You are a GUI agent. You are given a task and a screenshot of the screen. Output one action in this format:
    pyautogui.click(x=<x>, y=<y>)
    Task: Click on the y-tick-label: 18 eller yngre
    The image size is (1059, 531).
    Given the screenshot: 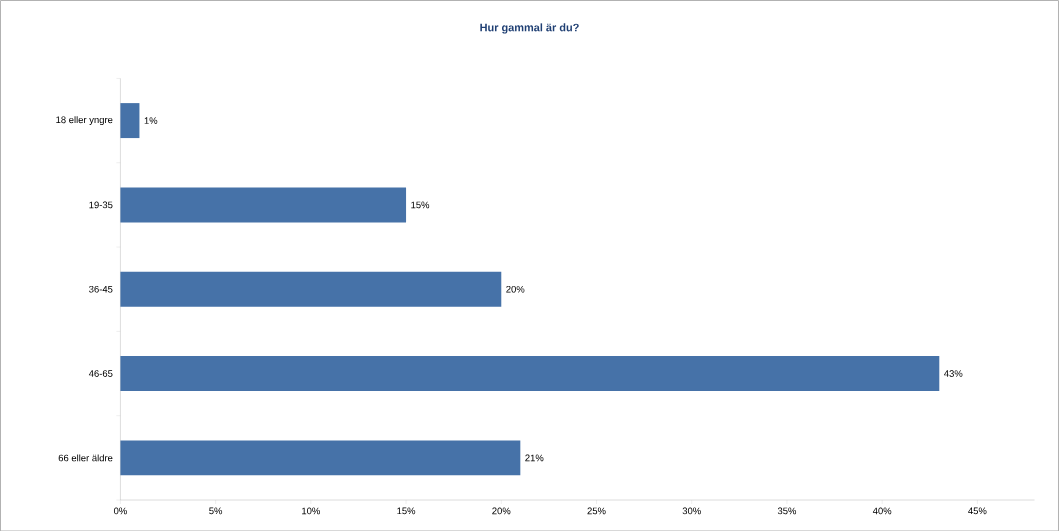 What is the action you would take?
    pyautogui.click(x=84, y=120)
    